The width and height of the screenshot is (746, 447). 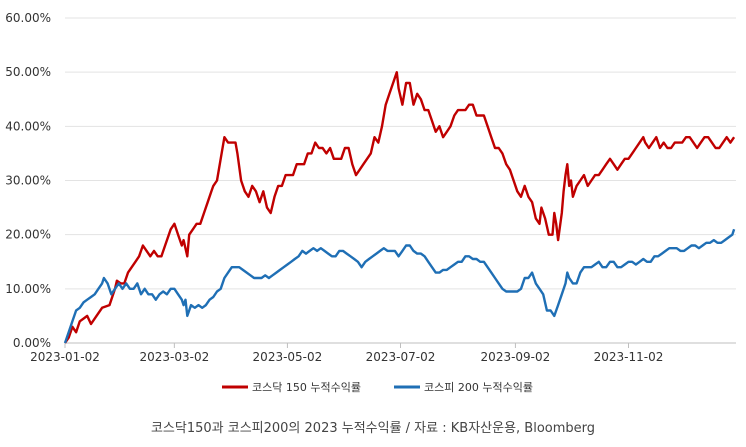 I want to click on x-tick-label: 2023-01-02, so click(x=65, y=357).